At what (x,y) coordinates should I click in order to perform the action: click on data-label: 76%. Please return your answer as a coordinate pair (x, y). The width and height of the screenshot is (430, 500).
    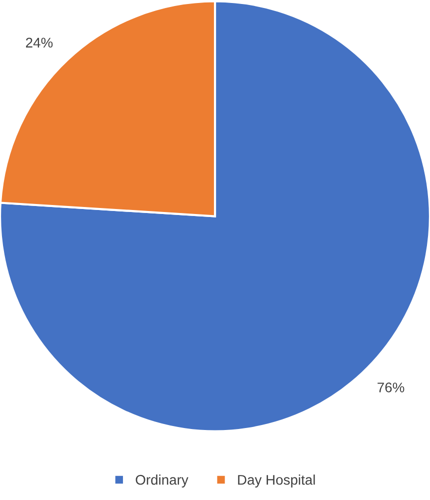
    Looking at the image, I should click on (391, 387).